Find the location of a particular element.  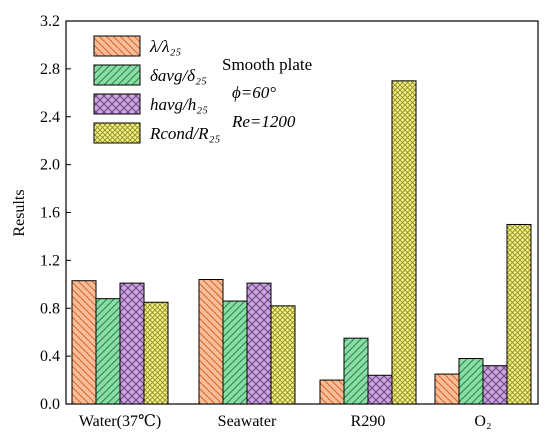

y-tick-label: 3.2 is located at coordinates (50, 21).